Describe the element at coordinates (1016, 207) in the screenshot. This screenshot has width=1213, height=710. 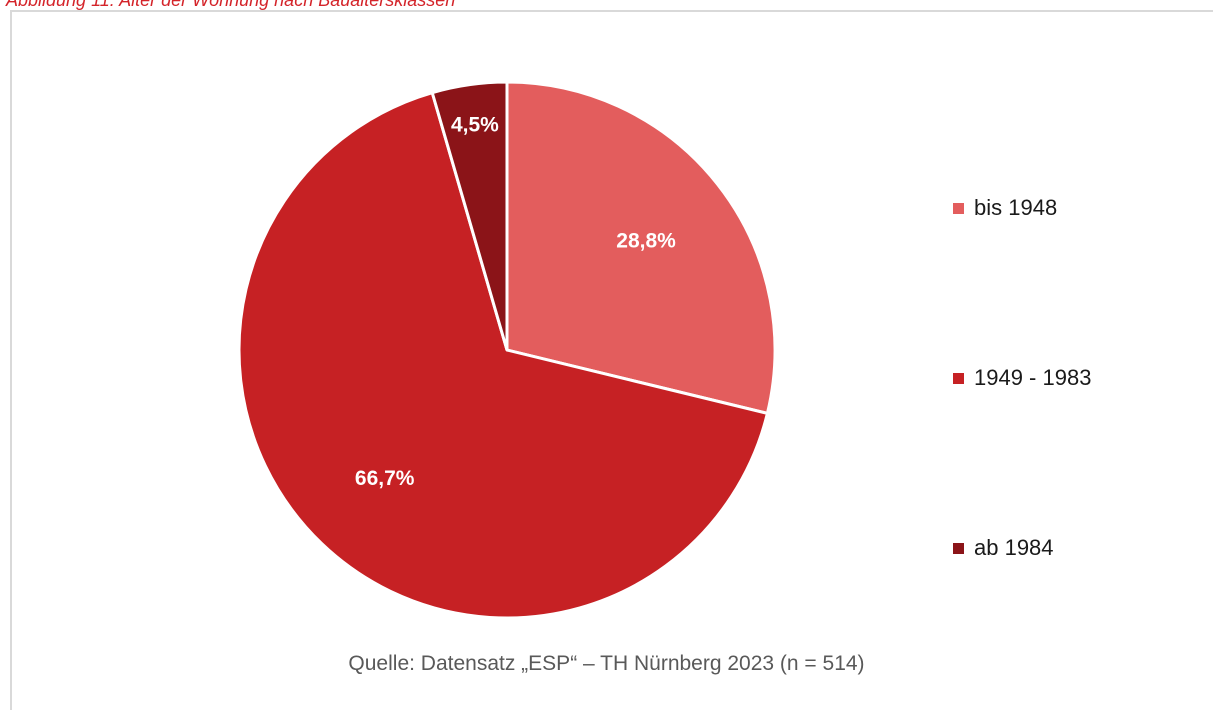
I see `legend-label: bis 1948` at that location.